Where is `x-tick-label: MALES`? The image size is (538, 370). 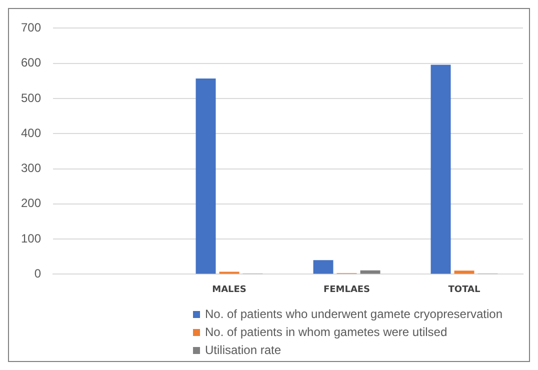 x-tick-label: MALES is located at coordinates (229, 289).